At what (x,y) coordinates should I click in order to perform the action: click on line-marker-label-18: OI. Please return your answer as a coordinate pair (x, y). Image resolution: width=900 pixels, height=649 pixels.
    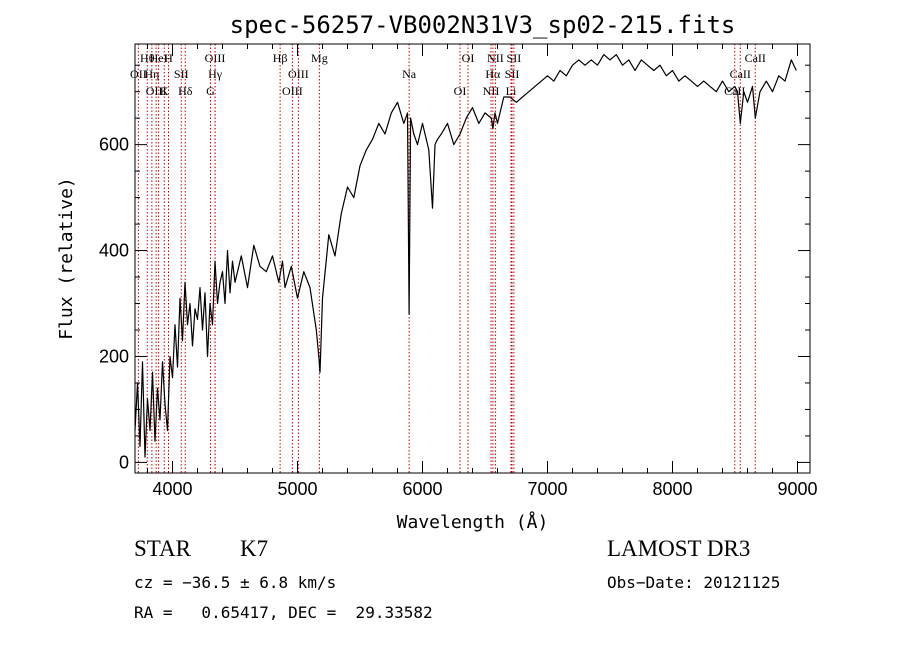
    Looking at the image, I should click on (468, 58).